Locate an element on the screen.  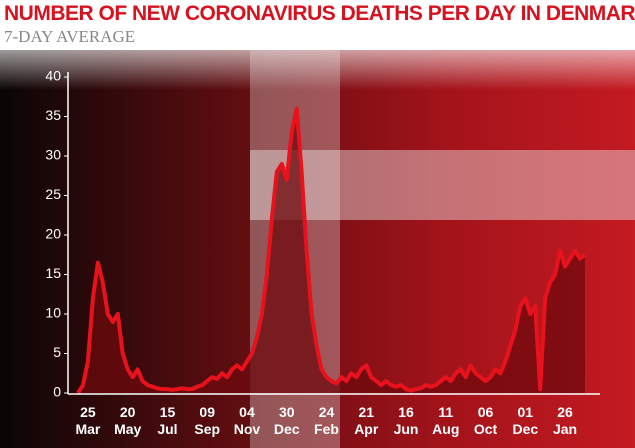
x-tick-label: 25 Mar is located at coordinates (88, 420).